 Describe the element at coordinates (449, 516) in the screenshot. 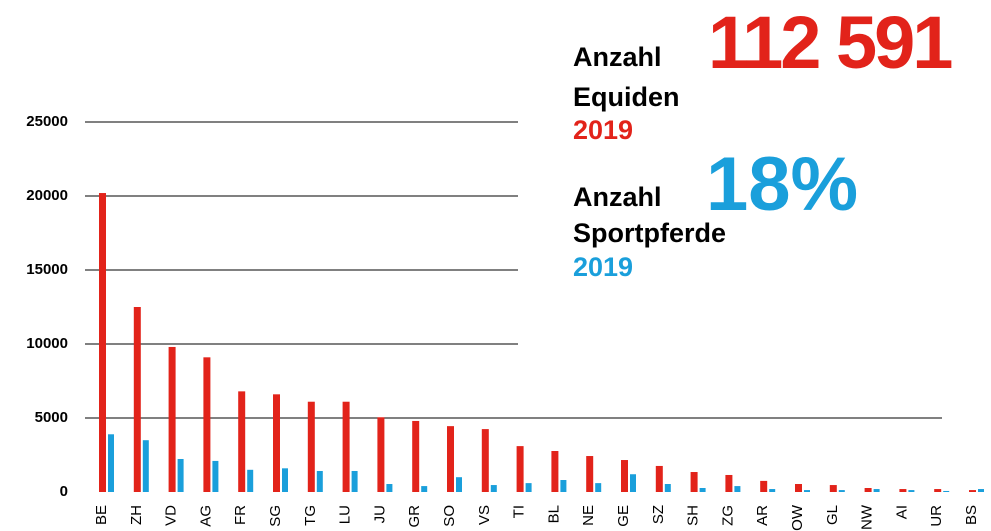

I see `x-tick-label: SO` at that location.